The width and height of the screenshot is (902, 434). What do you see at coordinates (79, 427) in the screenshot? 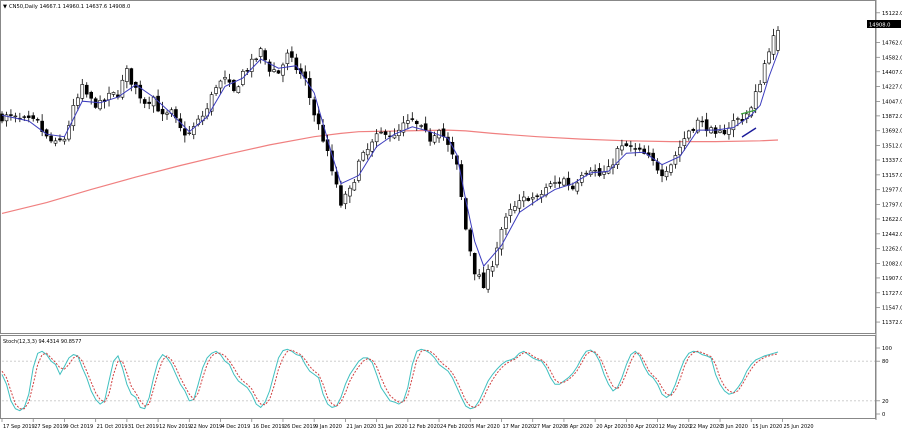
I see `time-tick-label: 9 Oct 2019` at bounding box center [79, 427].